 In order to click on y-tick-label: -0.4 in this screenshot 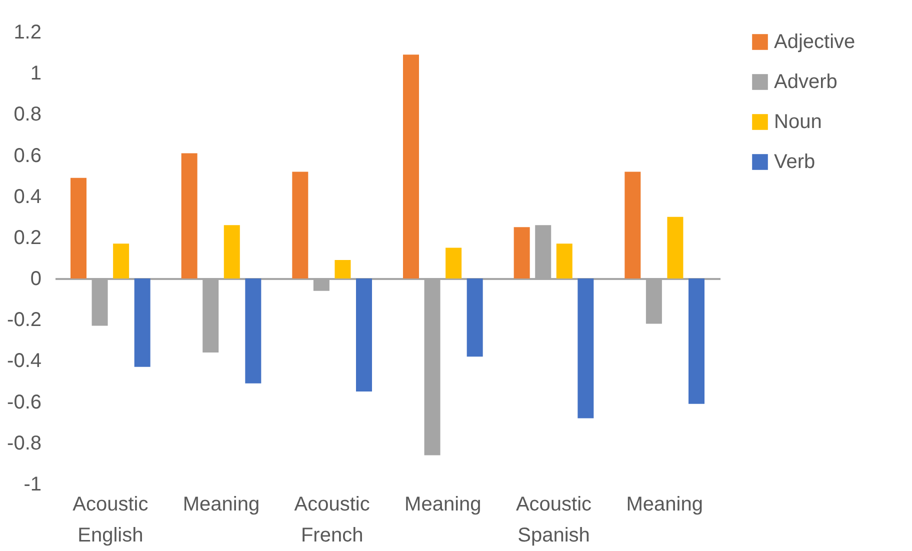, I will do `click(24, 361)`.